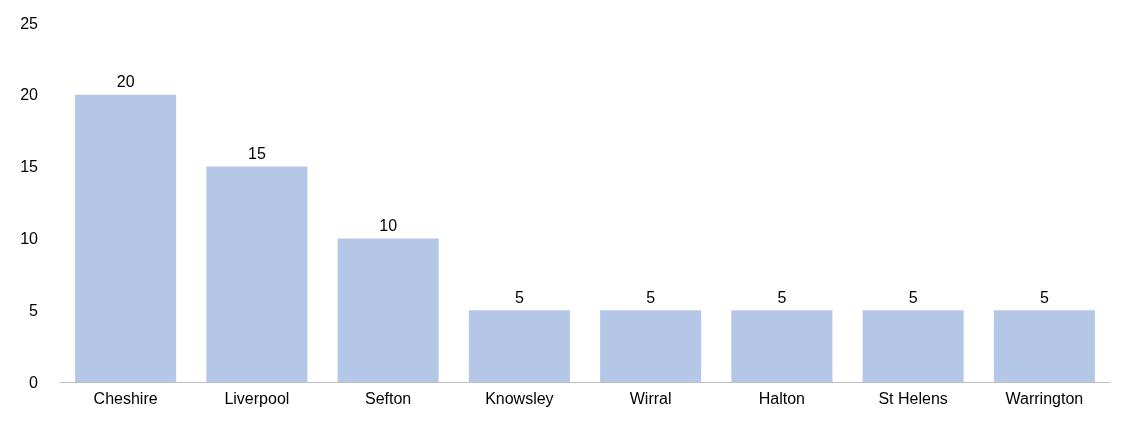 The image size is (1122, 425). I want to click on x-tick-label: Warrington, so click(1044, 398).